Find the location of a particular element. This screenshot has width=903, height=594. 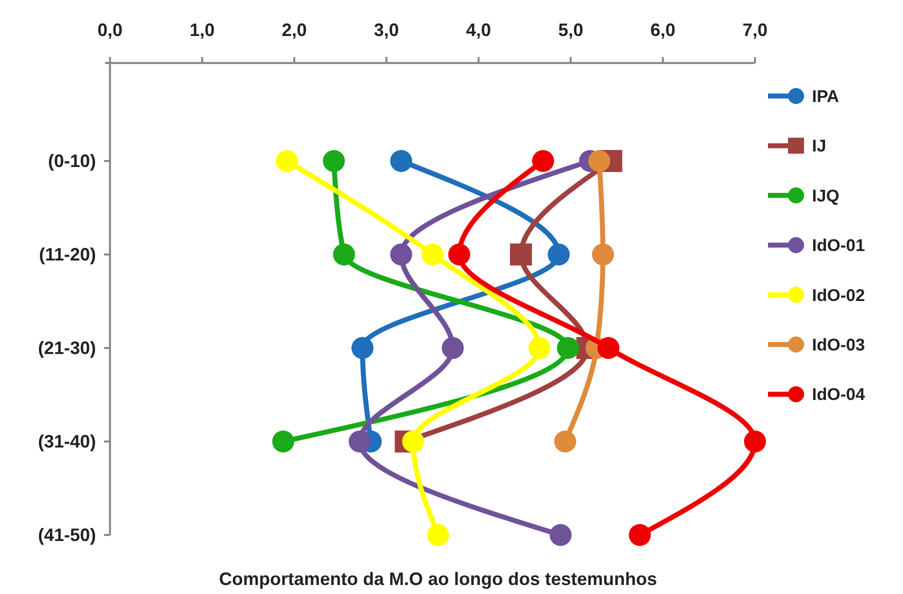

y-tick-label: (41-50) is located at coordinates (67, 535).